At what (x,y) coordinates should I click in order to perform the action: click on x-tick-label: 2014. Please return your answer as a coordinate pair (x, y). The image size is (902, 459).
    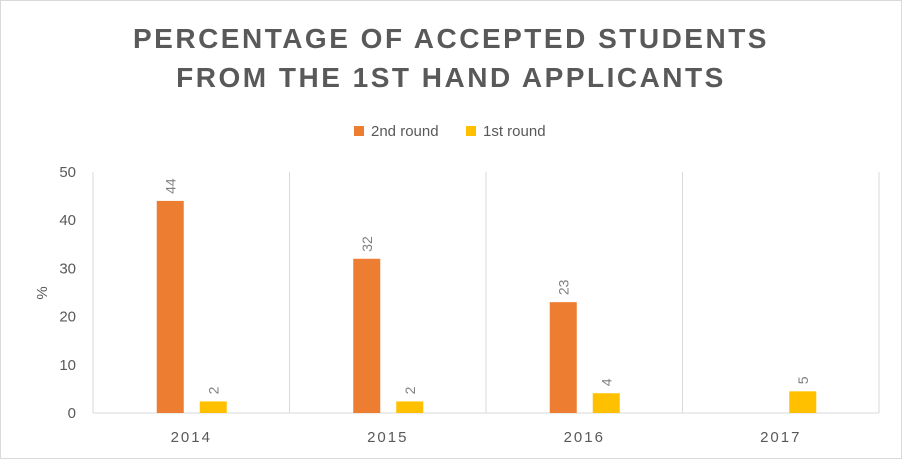
    Looking at the image, I should click on (191, 437).